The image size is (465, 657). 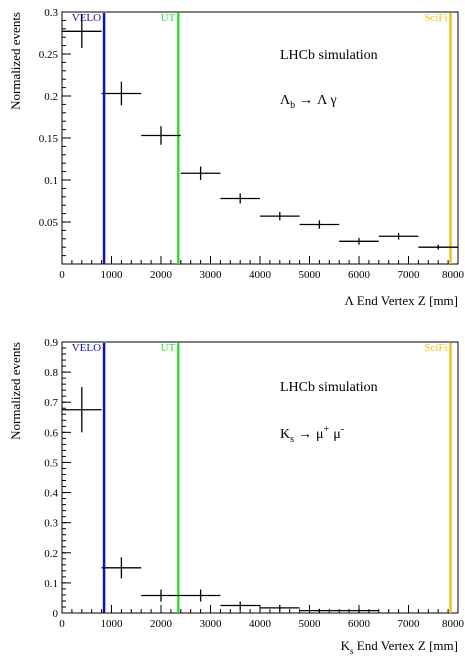 What do you see at coordinates (51, 494) in the screenshot?
I see `y-tick-label: 0.4` at bounding box center [51, 494].